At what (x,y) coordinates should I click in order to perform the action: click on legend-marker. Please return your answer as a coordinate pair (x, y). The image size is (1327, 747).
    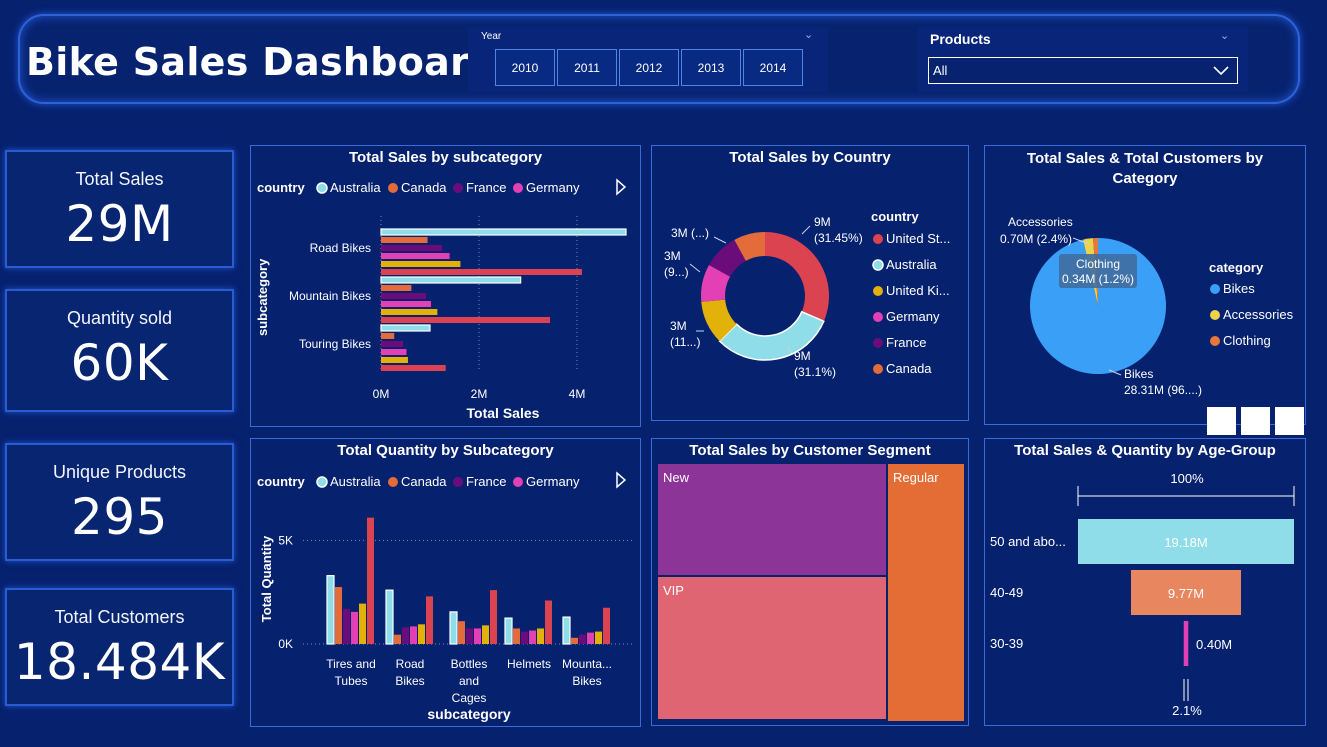
    Looking at the image, I should click on (322, 188).